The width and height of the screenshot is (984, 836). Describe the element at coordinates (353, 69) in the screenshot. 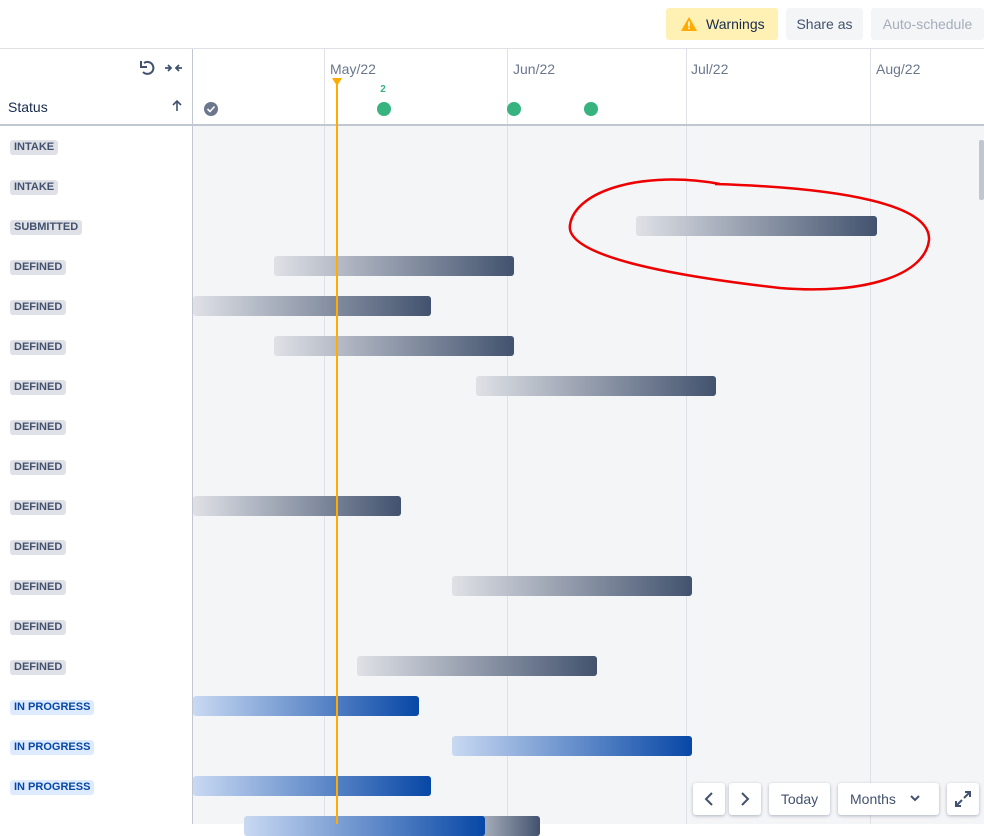

I see `month-label: May/22` at that location.